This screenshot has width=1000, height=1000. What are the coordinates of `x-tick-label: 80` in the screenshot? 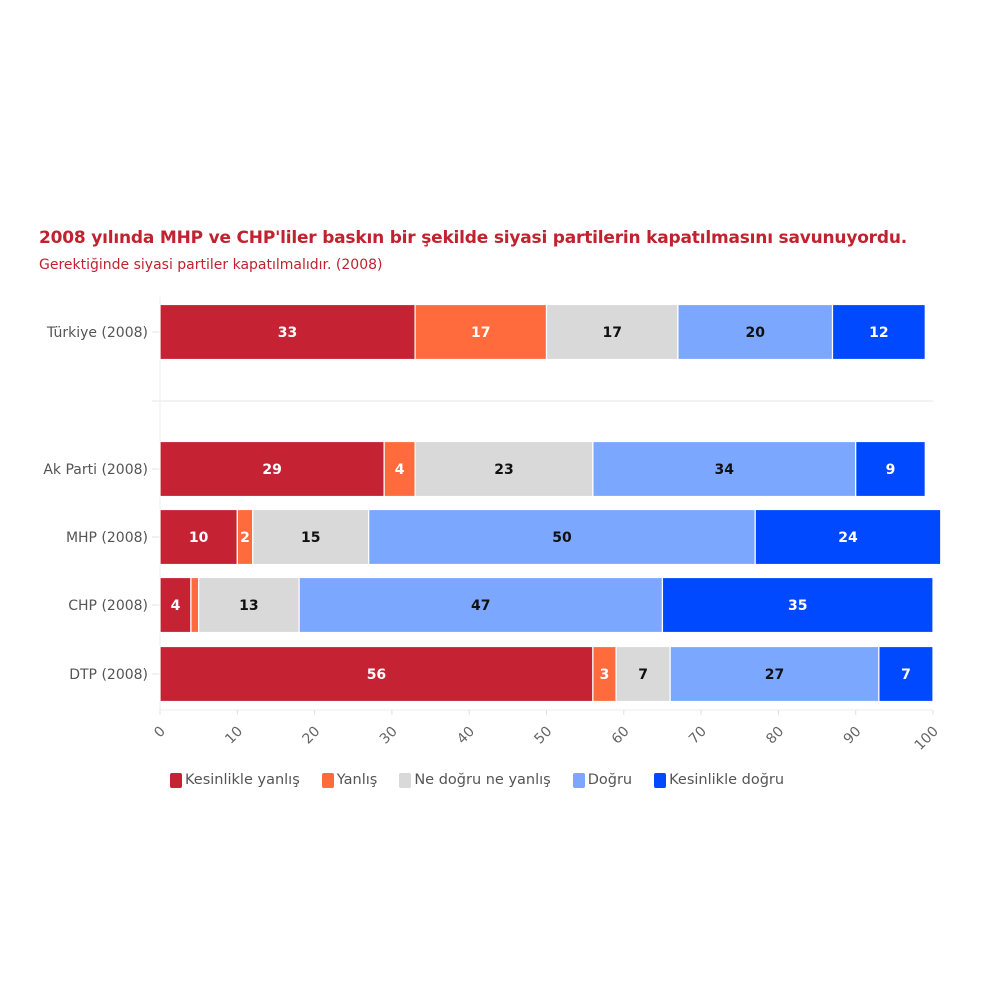 It's located at (775, 736).